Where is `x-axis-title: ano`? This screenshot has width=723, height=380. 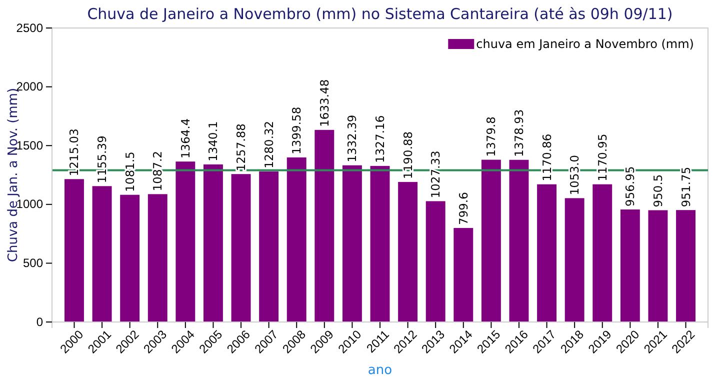 x-axis-title: ano is located at coordinates (380, 370).